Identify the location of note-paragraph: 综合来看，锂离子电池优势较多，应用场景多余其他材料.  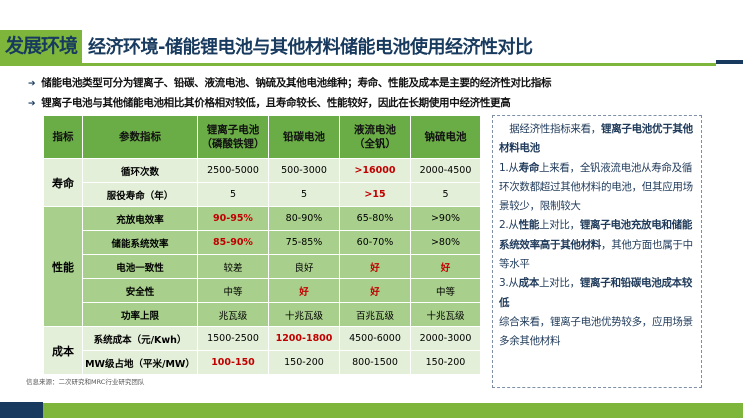
(597, 332).